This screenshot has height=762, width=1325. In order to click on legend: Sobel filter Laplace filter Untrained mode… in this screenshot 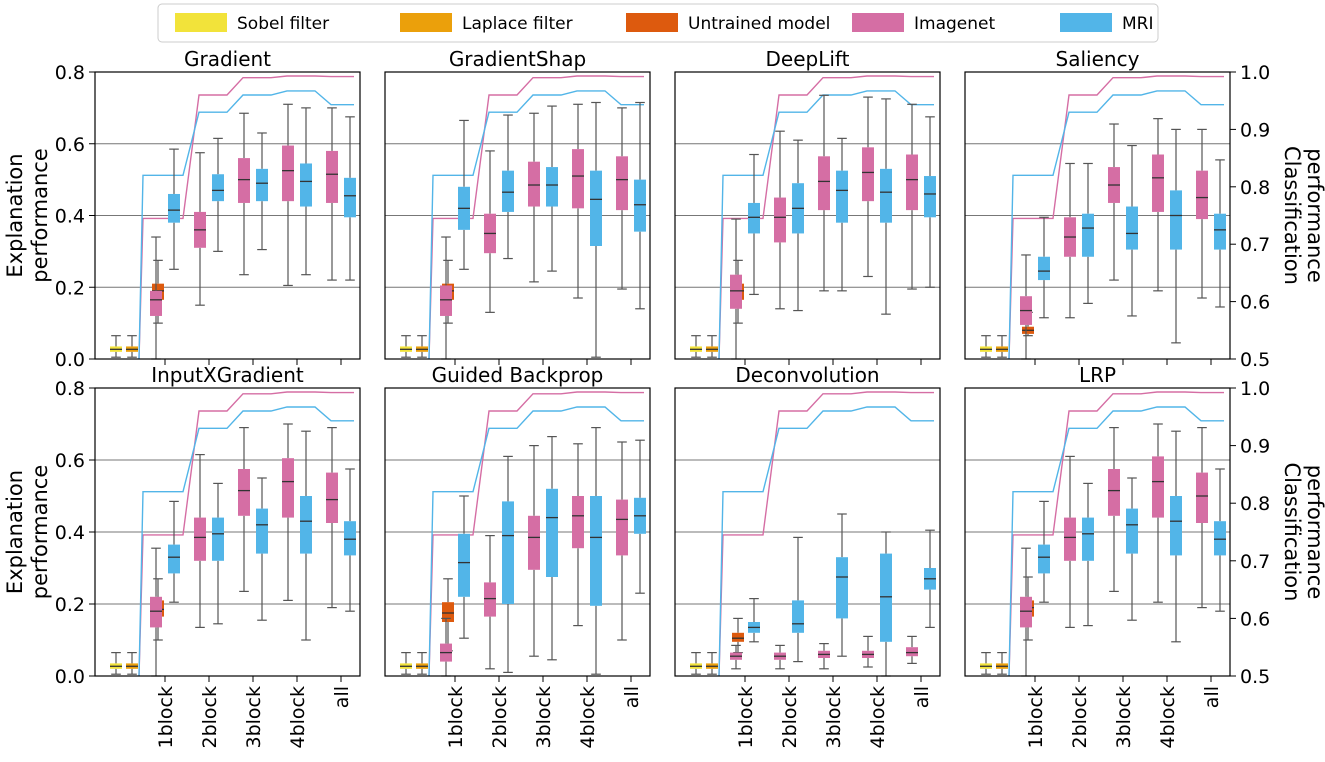, I will do `click(658, 23)`.